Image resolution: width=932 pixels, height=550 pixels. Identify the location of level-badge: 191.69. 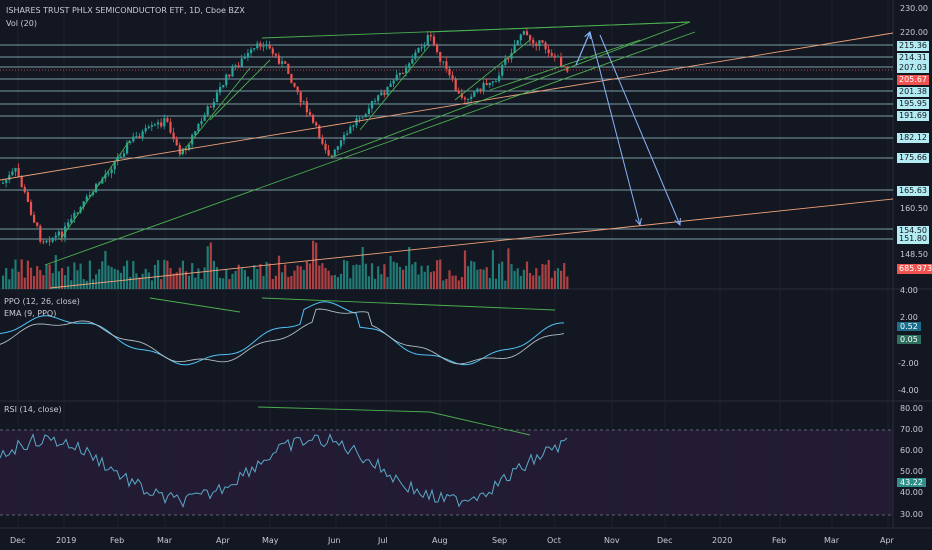
(913, 116).